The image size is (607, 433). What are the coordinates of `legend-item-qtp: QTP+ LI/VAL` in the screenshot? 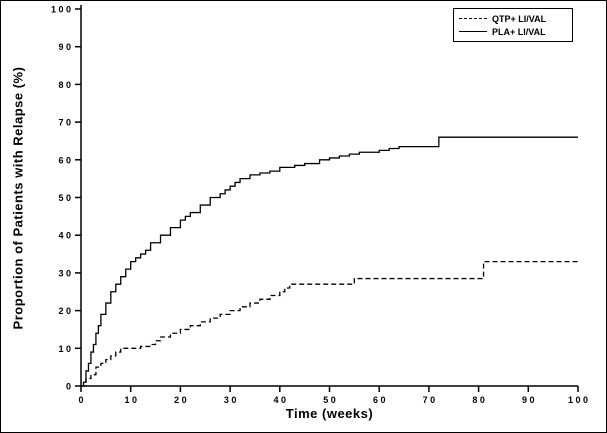 It's located at (513, 18).